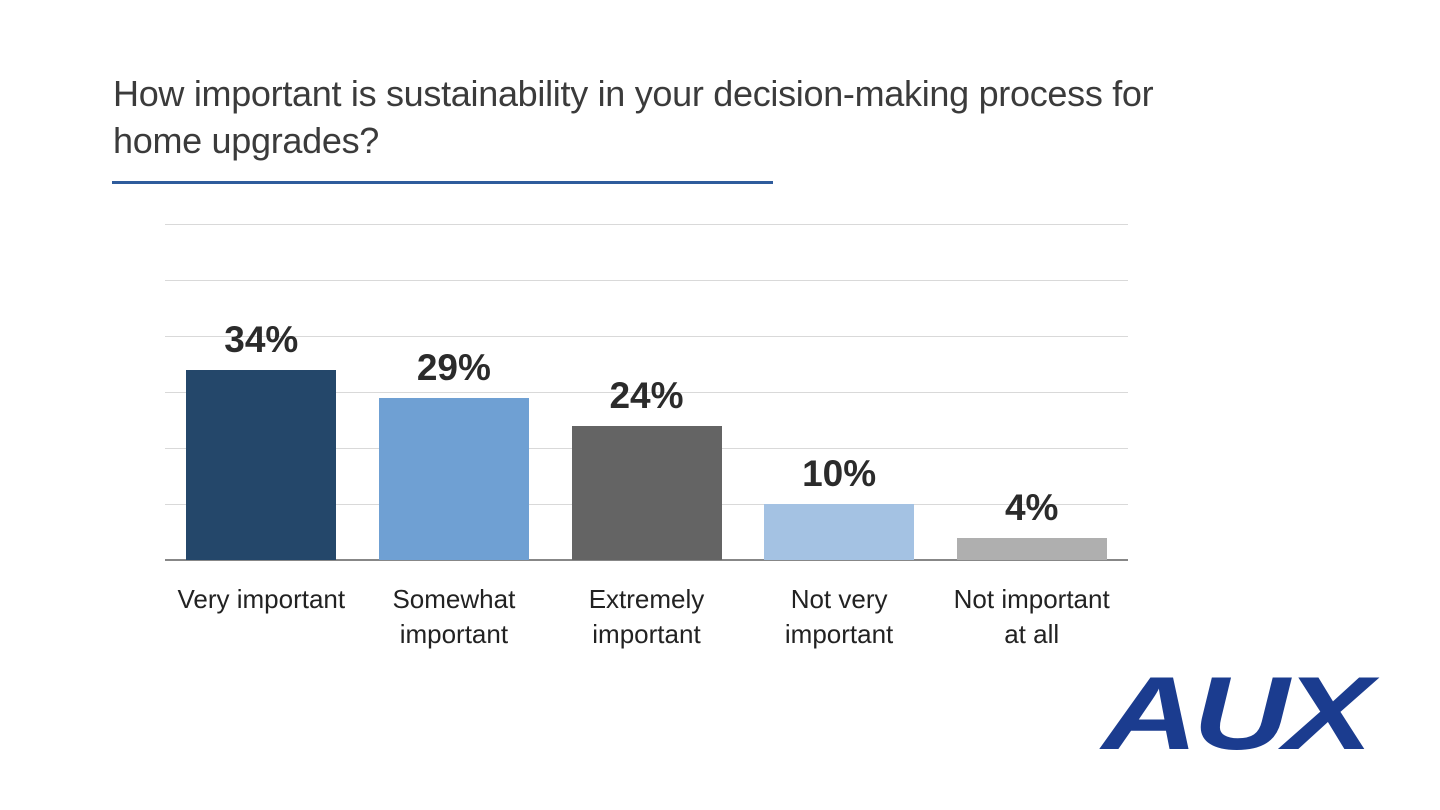 The width and height of the screenshot is (1440, 810). I want to click on bar-value-label-5: 4%, so click(1031, 507).